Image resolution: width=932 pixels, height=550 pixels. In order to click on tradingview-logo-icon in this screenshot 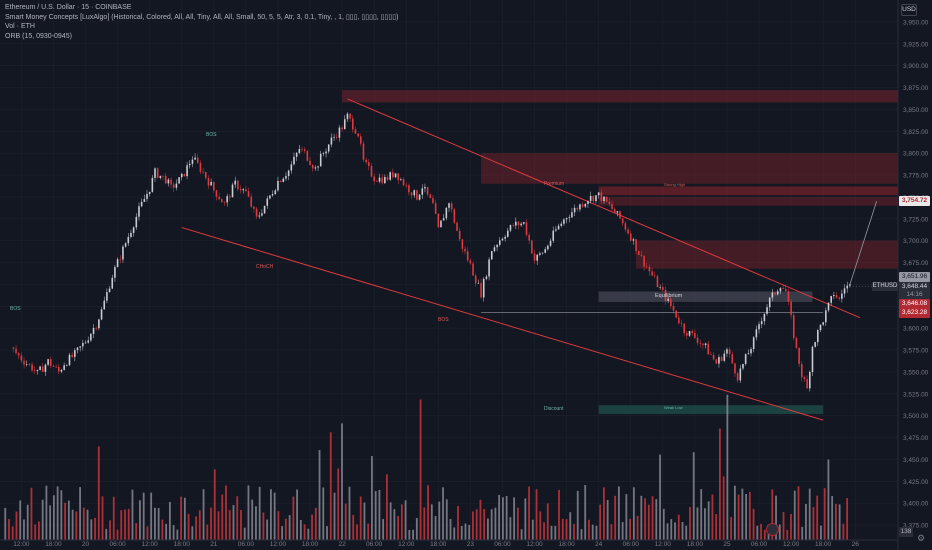, I will do `click(772, 529)`.